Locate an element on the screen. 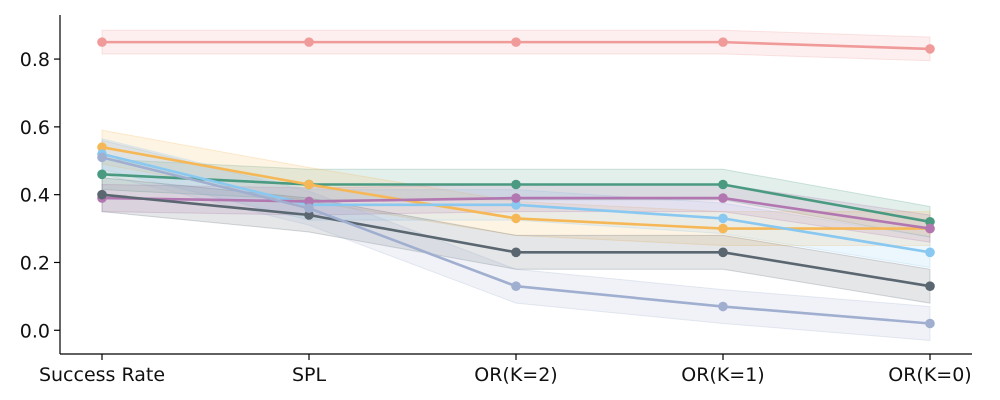 Image resolution: width=1000 pixels, height=400 pixels. x-axis-ticks: Success Rate SPL OR(K=2) OR(K=1) OR(K=0) is located at coordinates (505, 370).